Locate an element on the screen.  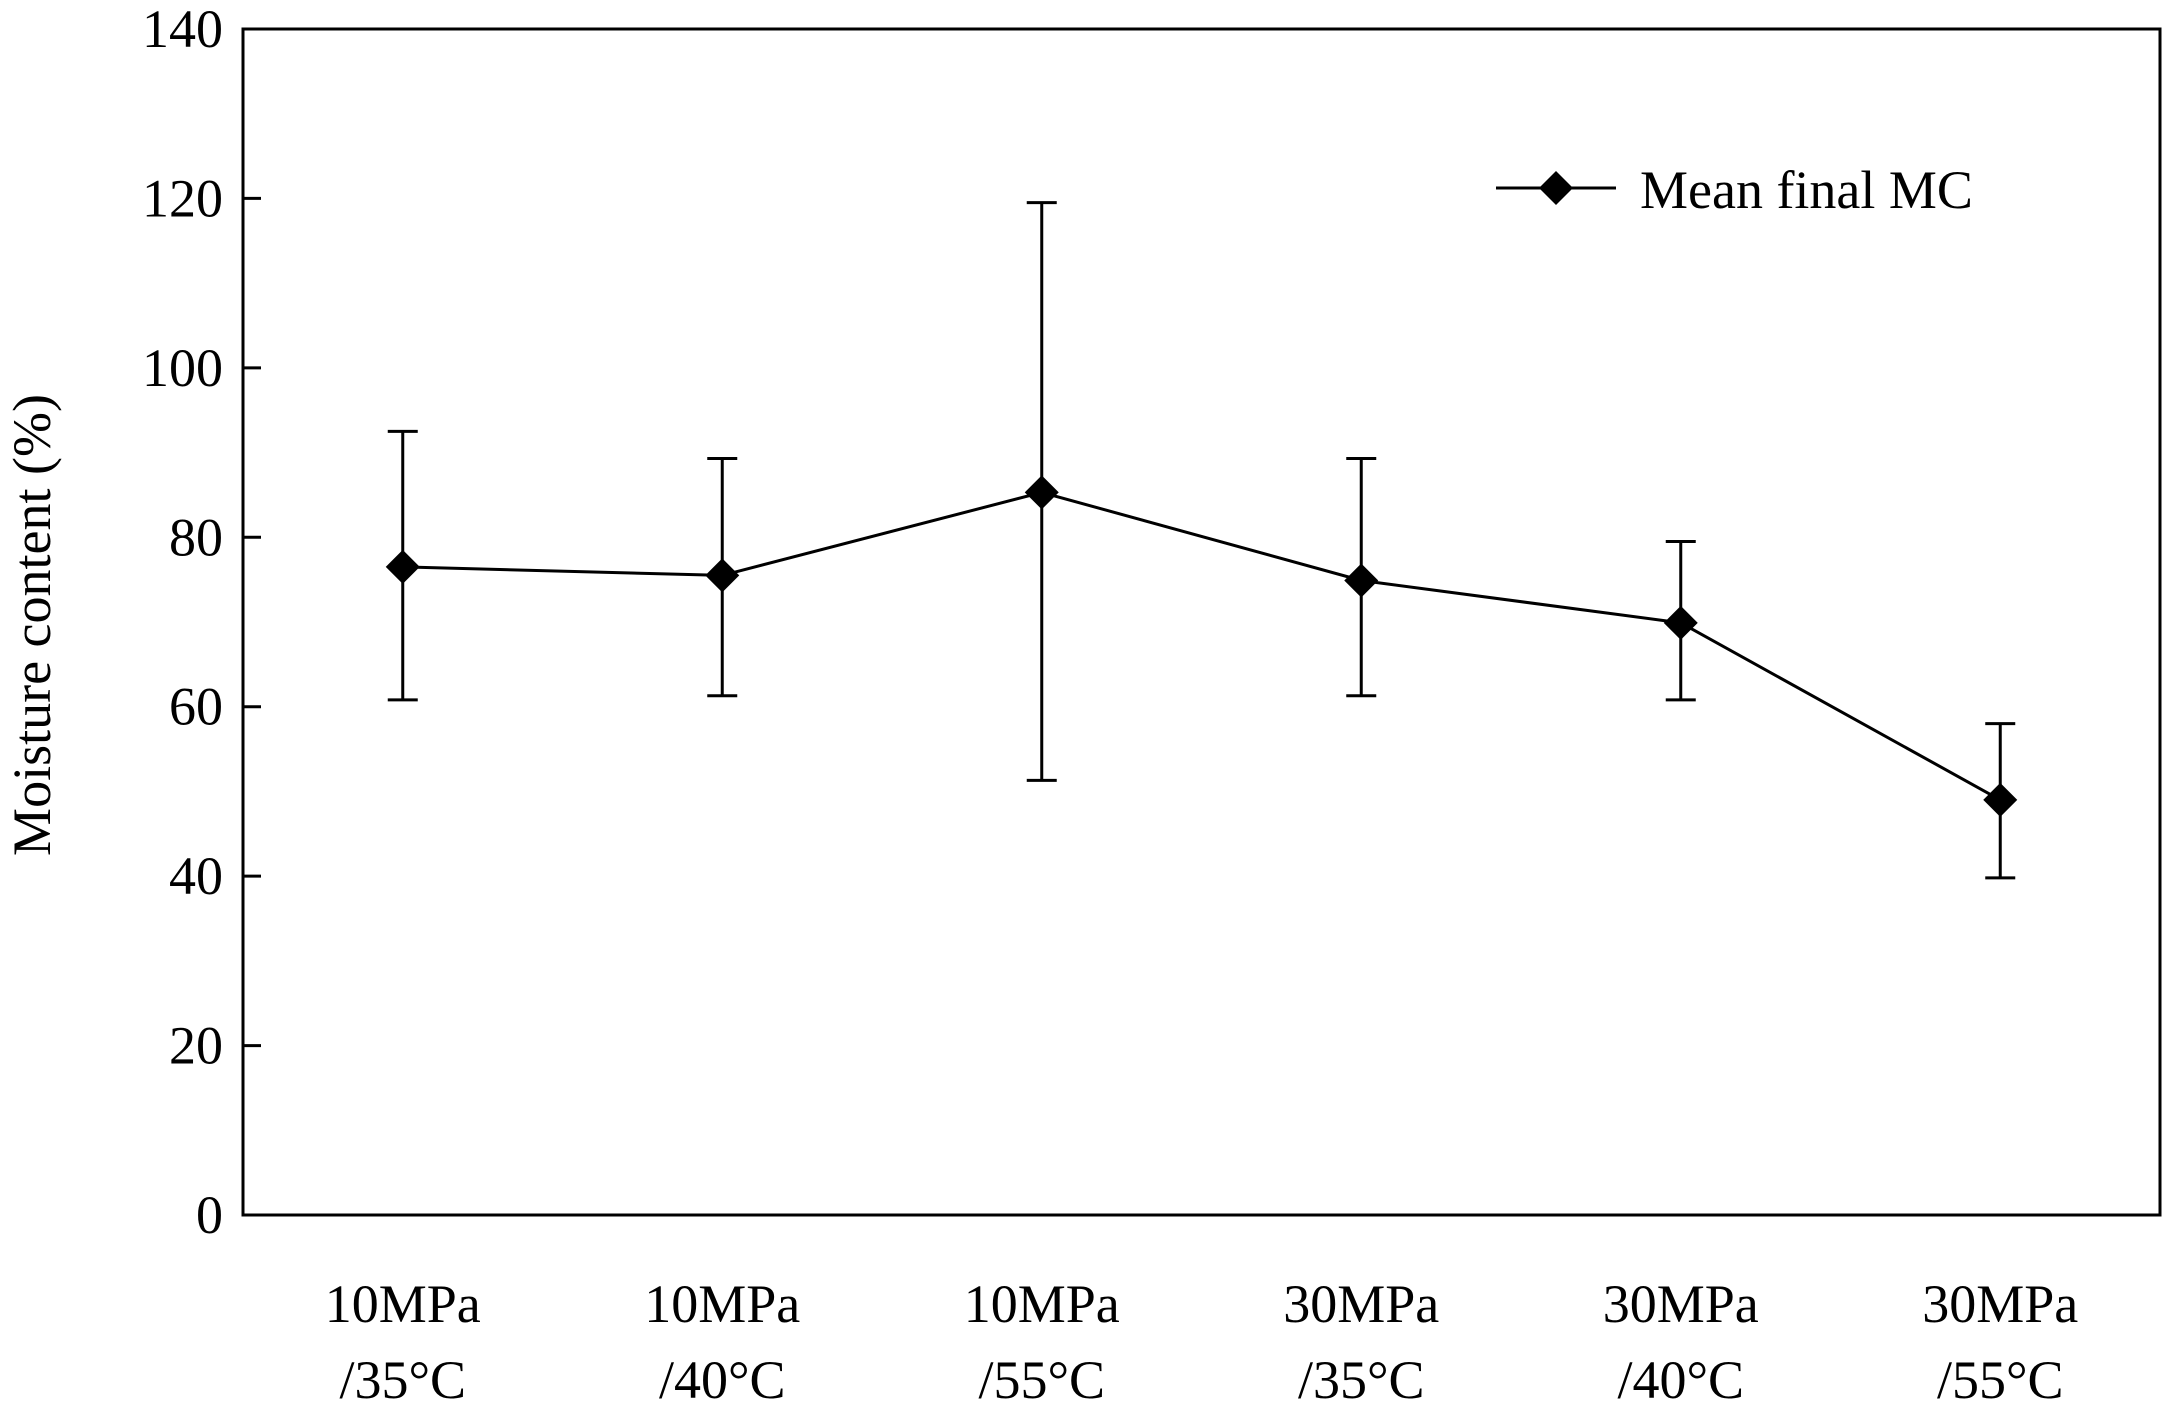
y-tick-label: 20 is located at coordinates (196, 1046).